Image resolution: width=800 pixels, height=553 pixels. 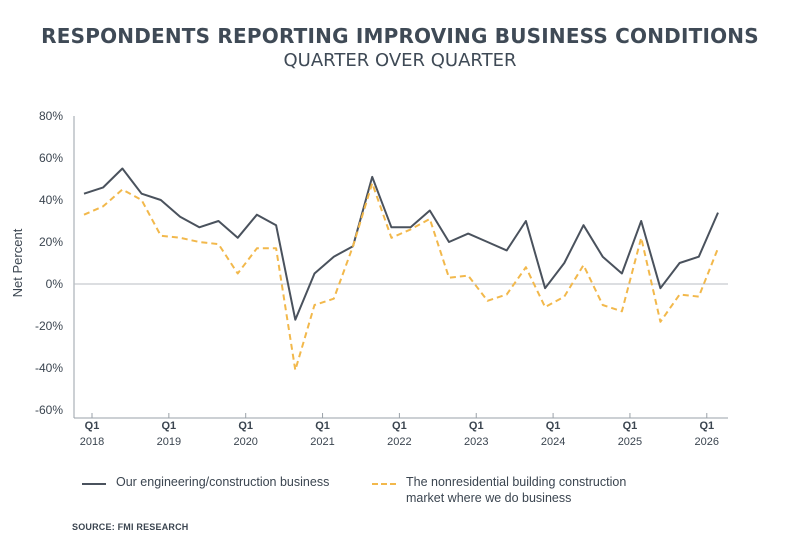 What do you see at coordinates (400, 60) in the screenshot?
I see `chart-subtitle: QUARTER OVER QUARTER` at bounding box center [400, 60].